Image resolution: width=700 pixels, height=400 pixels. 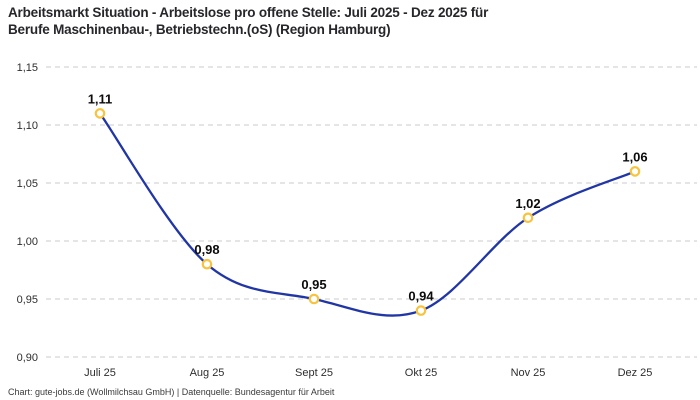 I want to click on y-axis-tick-label: 0,95, so click(x=27, y=300).